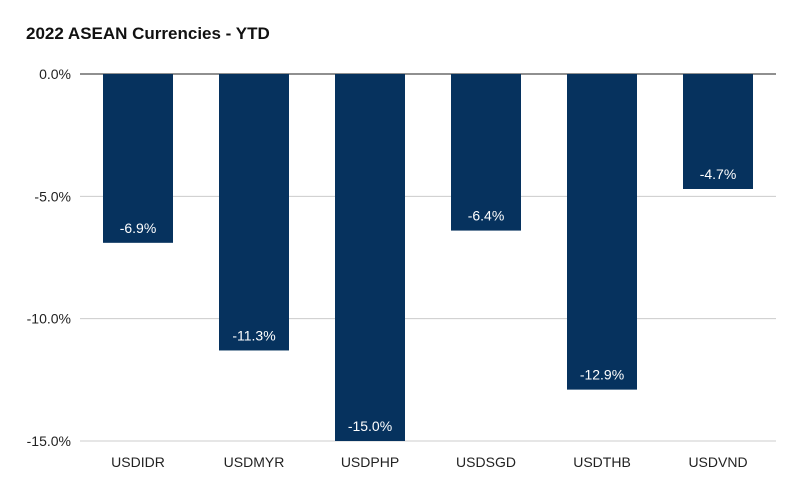  What do you see at coordinates (49, 257) in the screenshot?
I see `y-axis: 0.0% -5.0% -10.0% -15.0%` at bounding box center [49, 257].